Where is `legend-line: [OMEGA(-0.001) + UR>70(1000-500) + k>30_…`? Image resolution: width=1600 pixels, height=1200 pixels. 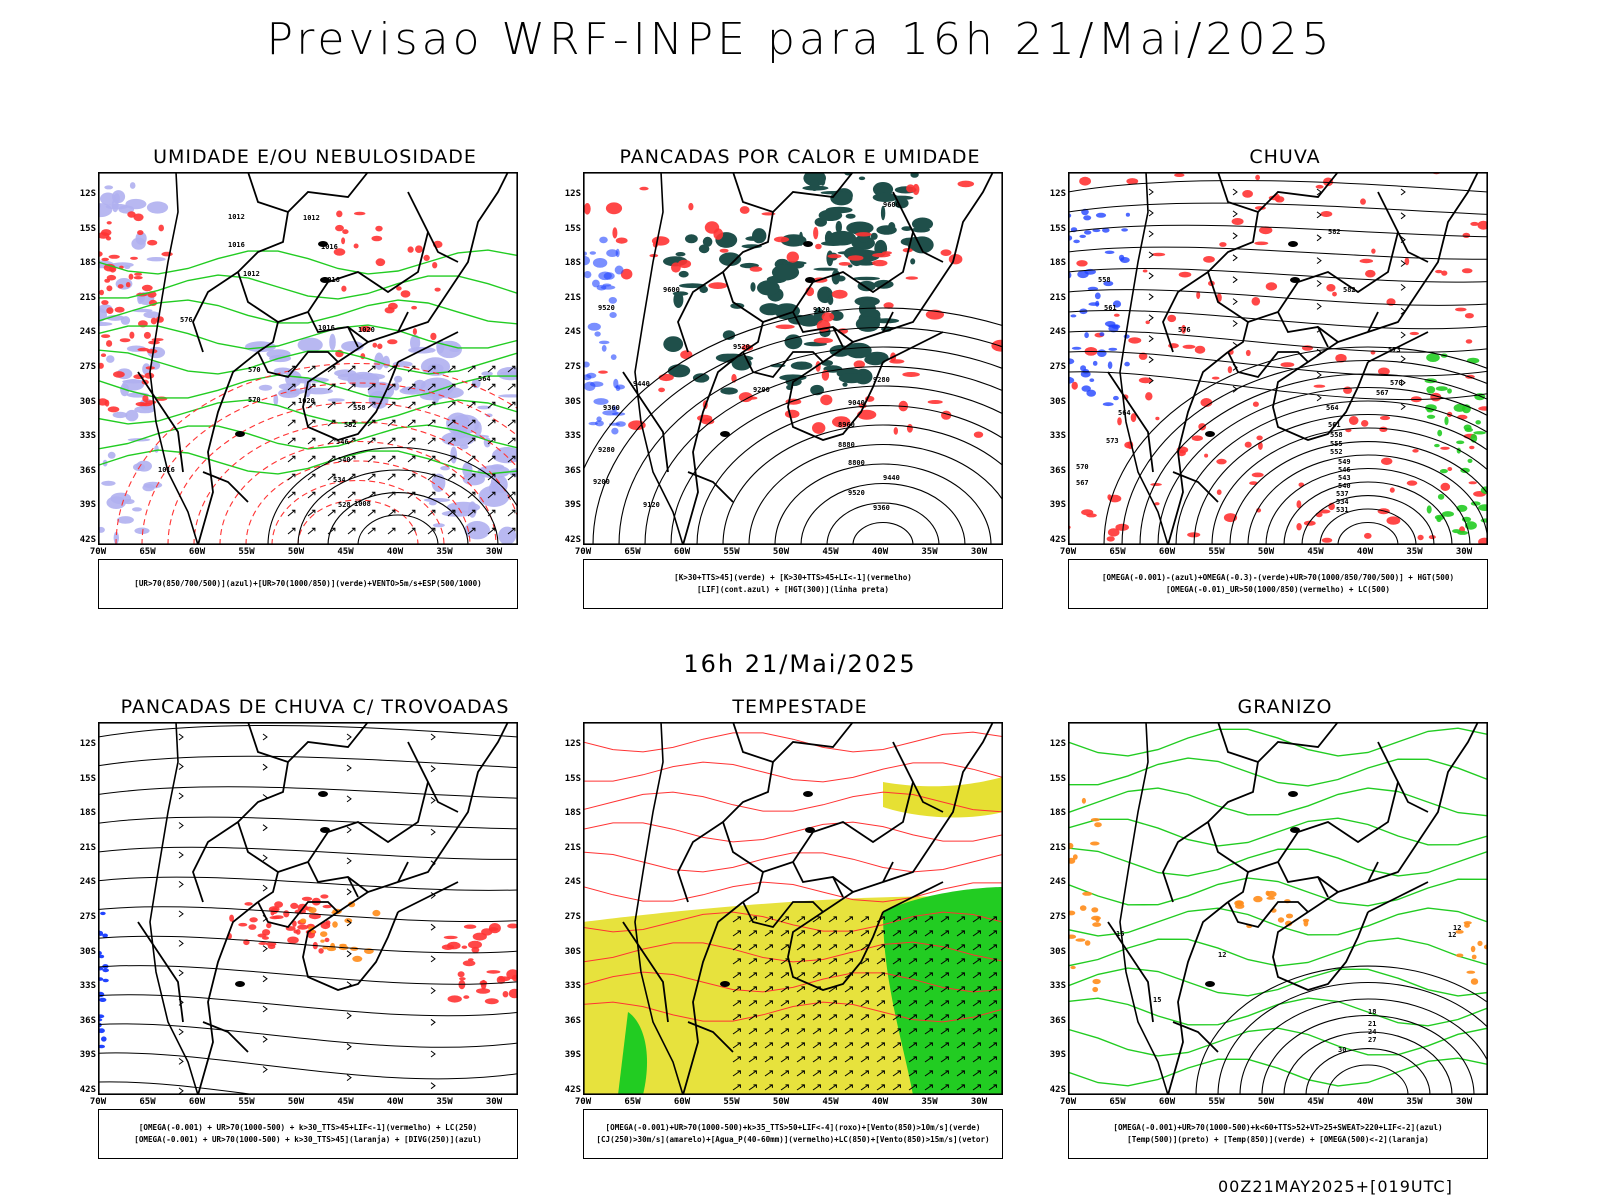
legend-line: [OMEGA(-0.001) + UR>70(1000-500) + k>30_… is located at coordinates (308, 1139).